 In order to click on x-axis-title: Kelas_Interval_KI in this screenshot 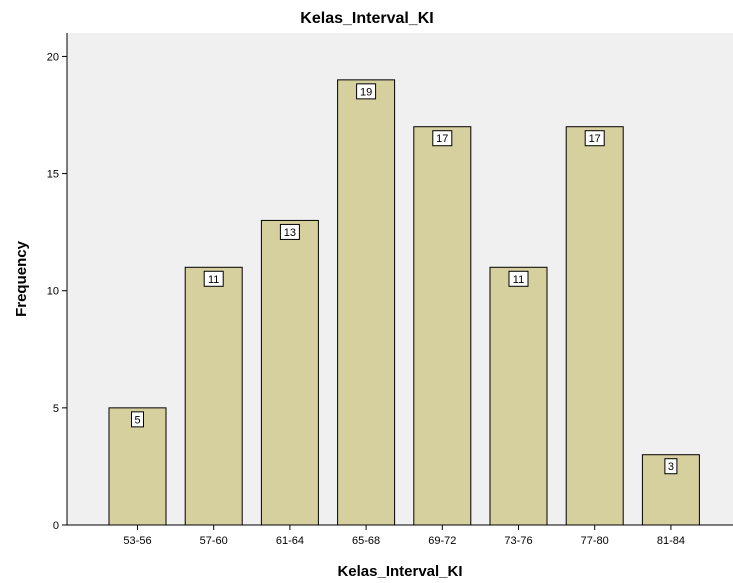, I will do `click(399, 571)`.